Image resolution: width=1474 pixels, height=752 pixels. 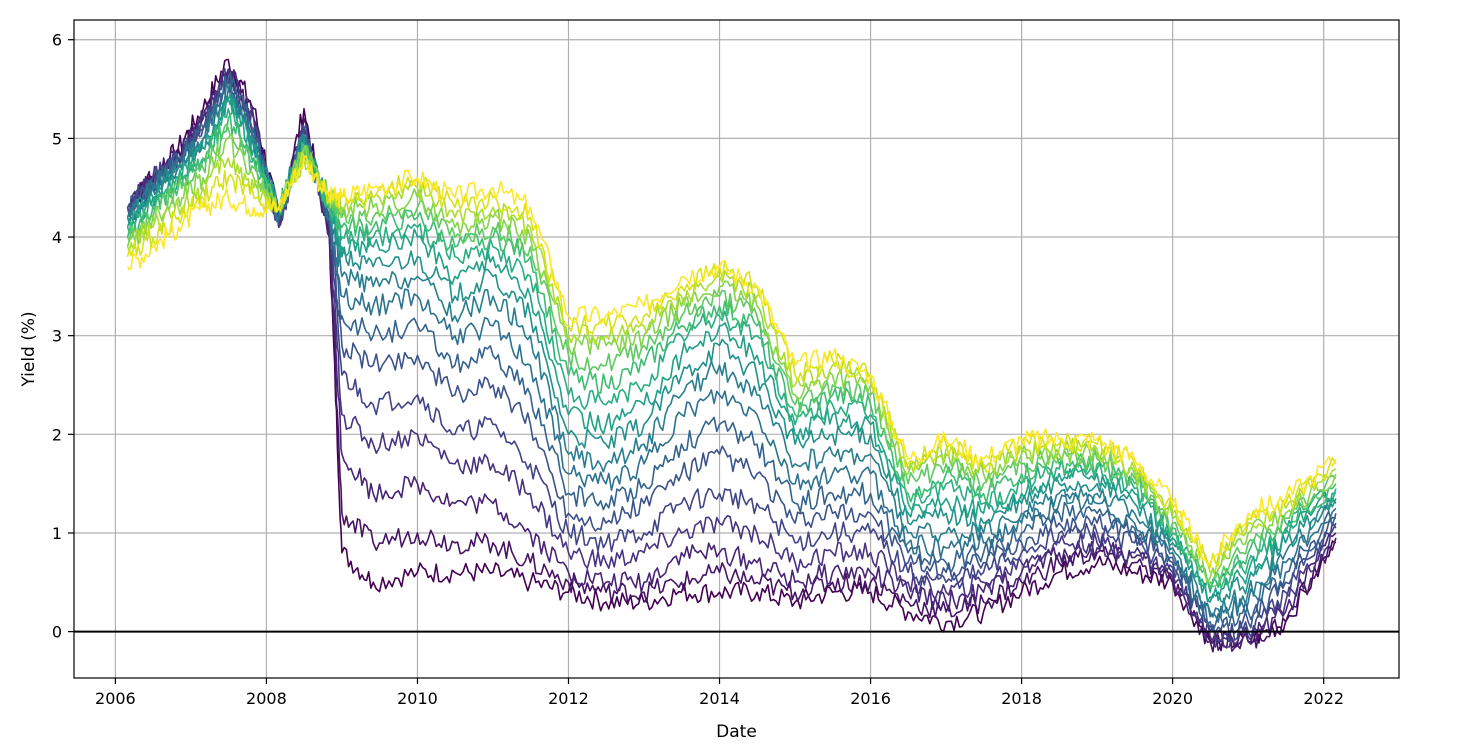 What do you see at coordinates (1323, 698) in the screenshot?
I see `x-tick-label: 2022` at bounding box center [1323, 698].